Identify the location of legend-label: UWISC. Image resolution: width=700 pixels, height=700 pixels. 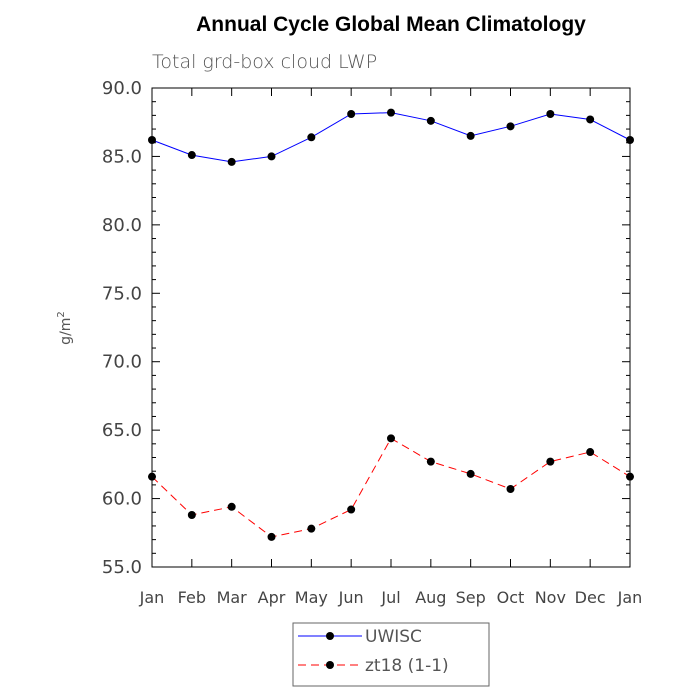
(393, 637).